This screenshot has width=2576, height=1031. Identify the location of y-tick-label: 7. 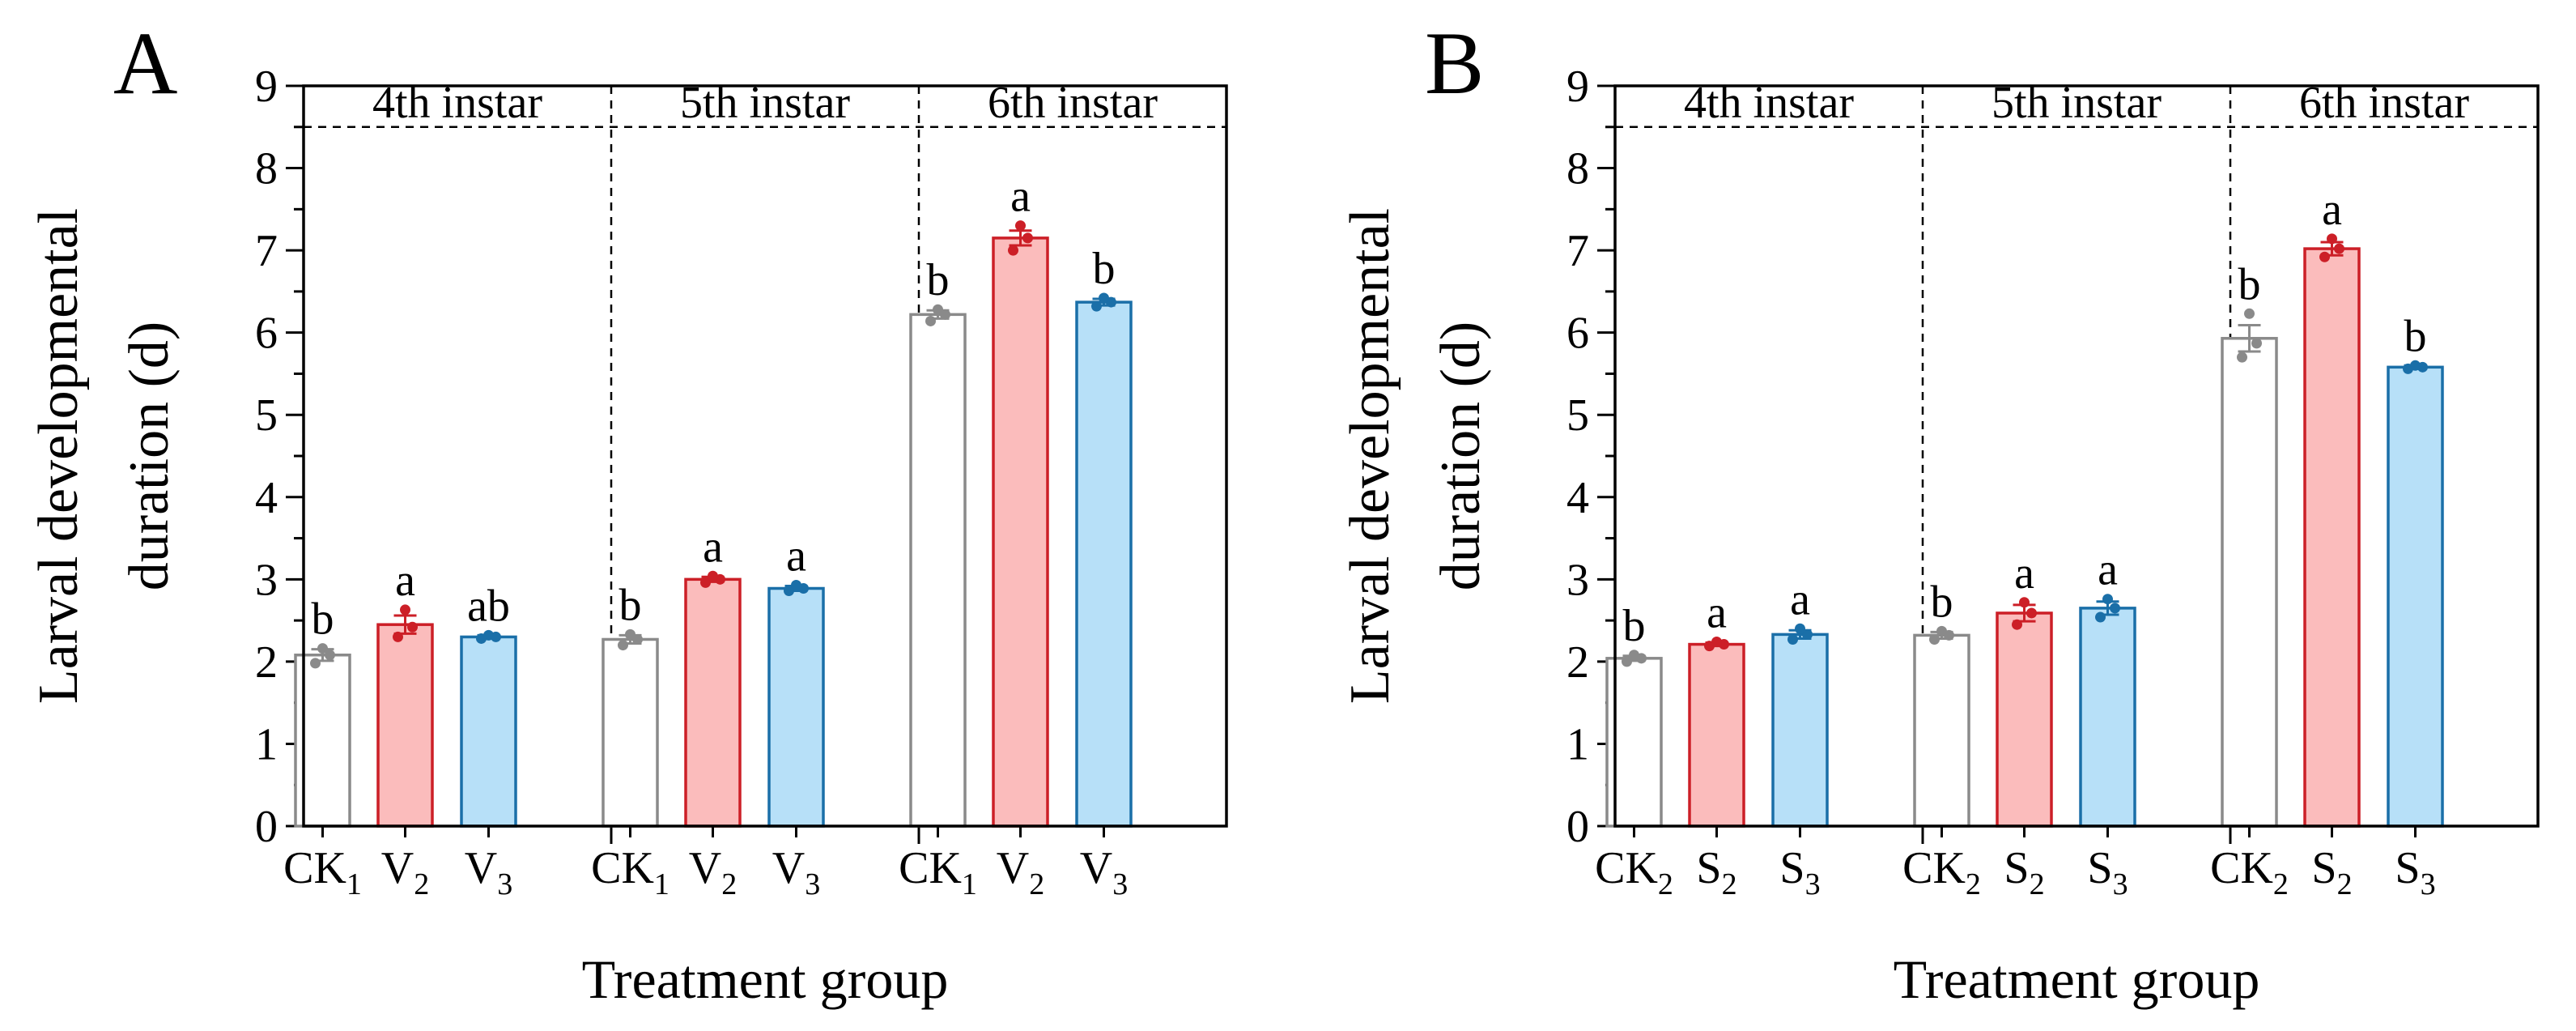
(1578, 251).